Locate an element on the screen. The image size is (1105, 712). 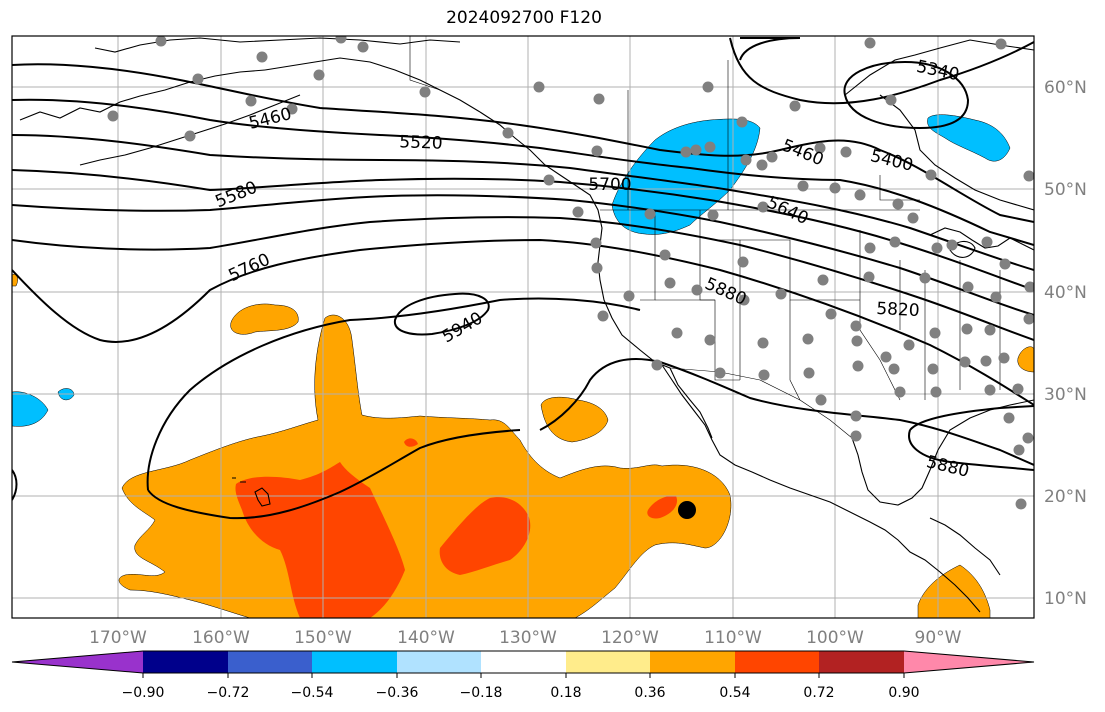
longitude-label: 170°W is located at coordinates (118, 638).